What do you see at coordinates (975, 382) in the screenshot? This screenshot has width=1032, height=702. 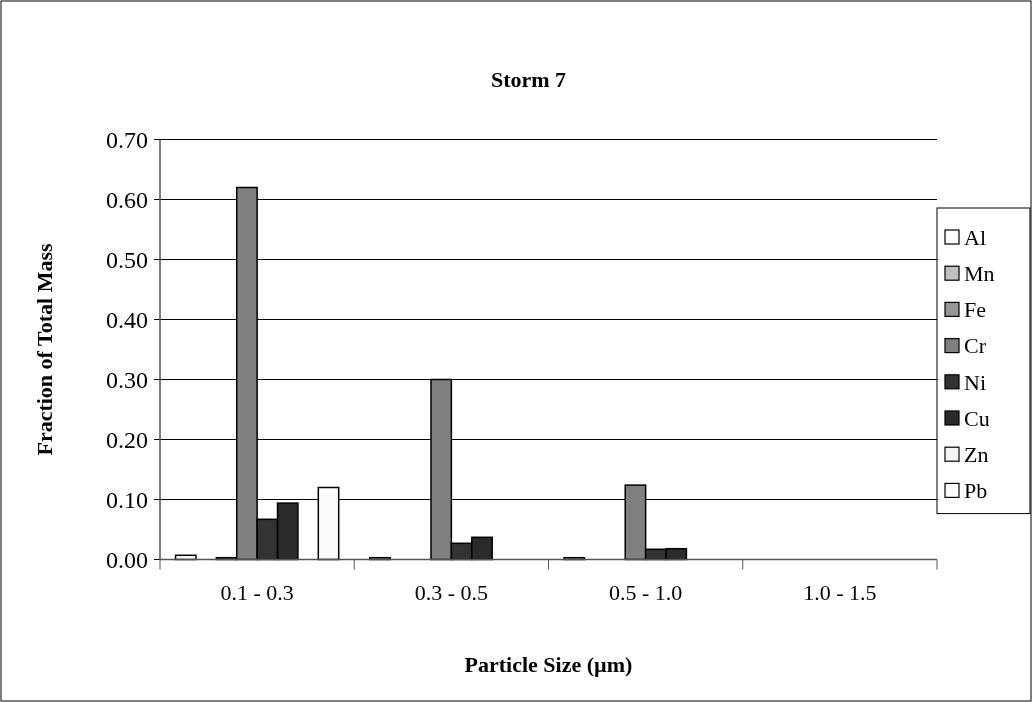 I see `legend-label: Ni` at bounding box center [975, 382].